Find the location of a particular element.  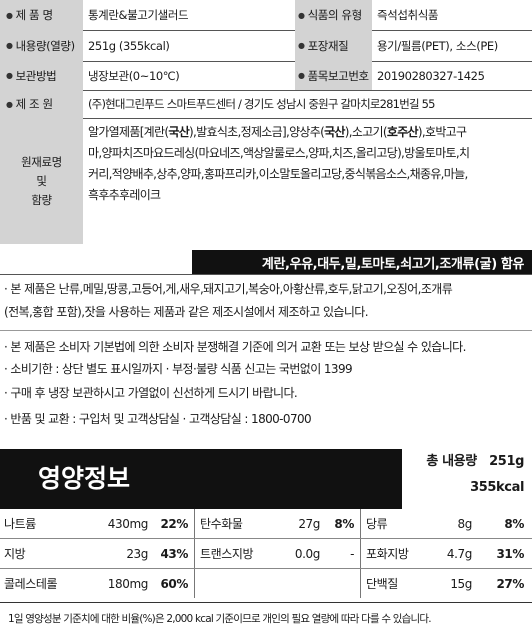

nutrient-name: 당류 is located at coordinates (377, 524).